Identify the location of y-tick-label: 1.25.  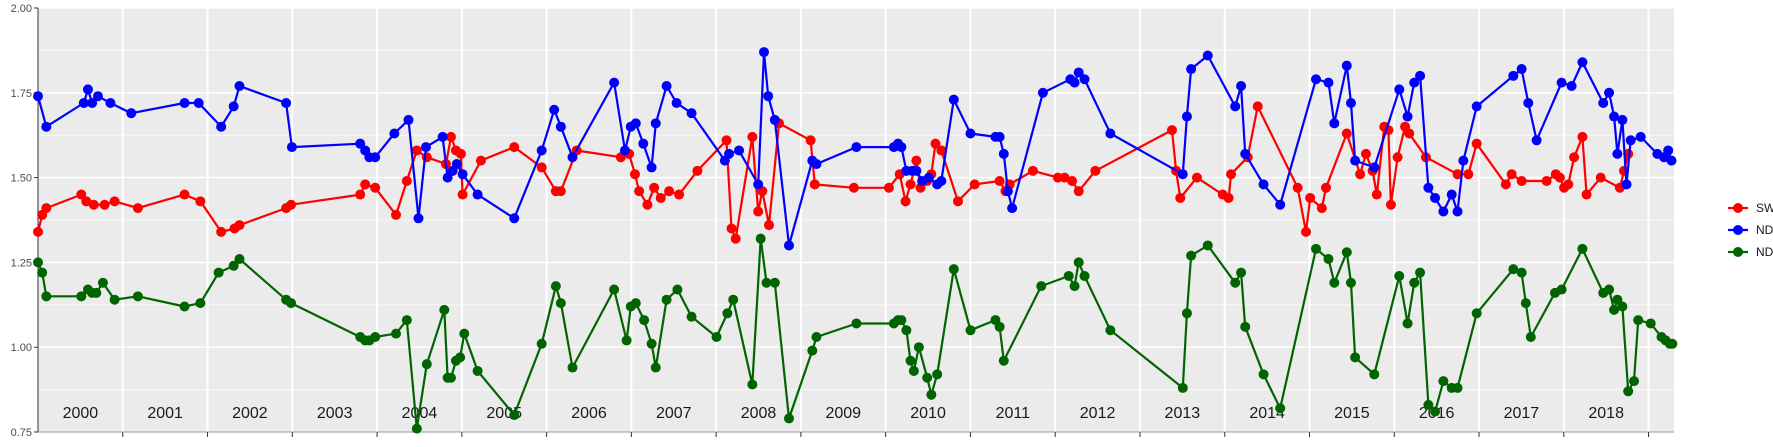
(21, 263).